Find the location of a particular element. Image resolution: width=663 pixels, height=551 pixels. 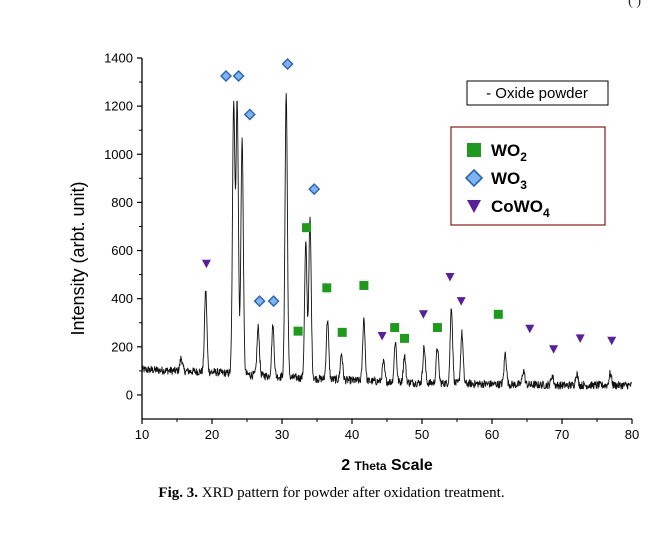

legend-label: WO2 is located at coordinates (509, 152).